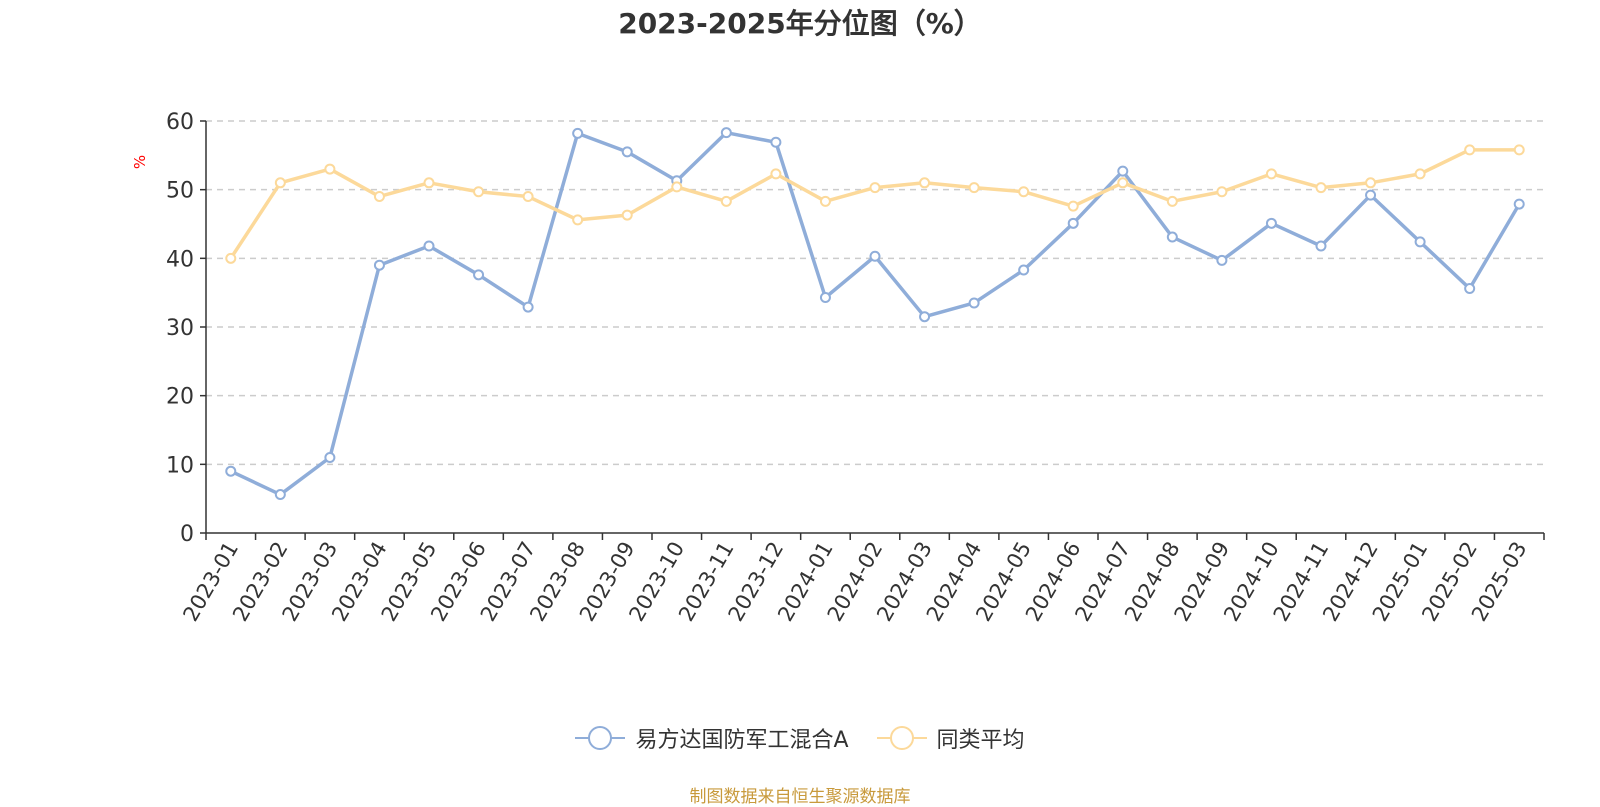 This screenshot has height=807, width=1600. Describe the element at coordinates (742, 740) in the screenshot. I see `legend-label-fund: 易方达国防军工混合A` at that location.